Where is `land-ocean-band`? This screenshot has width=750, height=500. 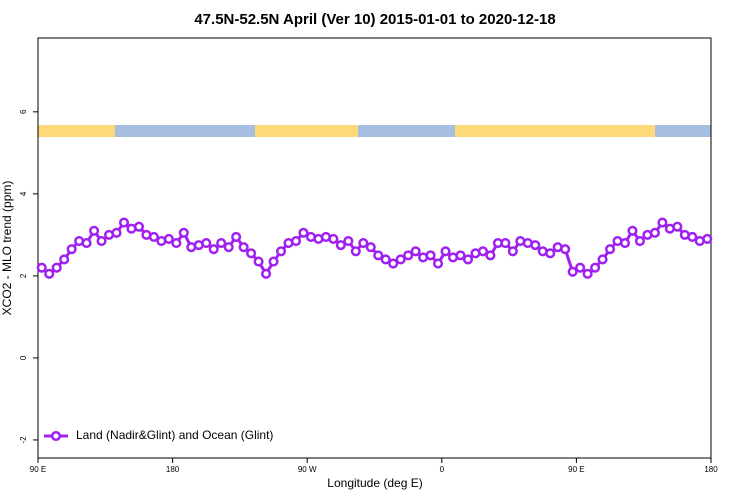
land-ocean-band is located at coordinates (374, 131).